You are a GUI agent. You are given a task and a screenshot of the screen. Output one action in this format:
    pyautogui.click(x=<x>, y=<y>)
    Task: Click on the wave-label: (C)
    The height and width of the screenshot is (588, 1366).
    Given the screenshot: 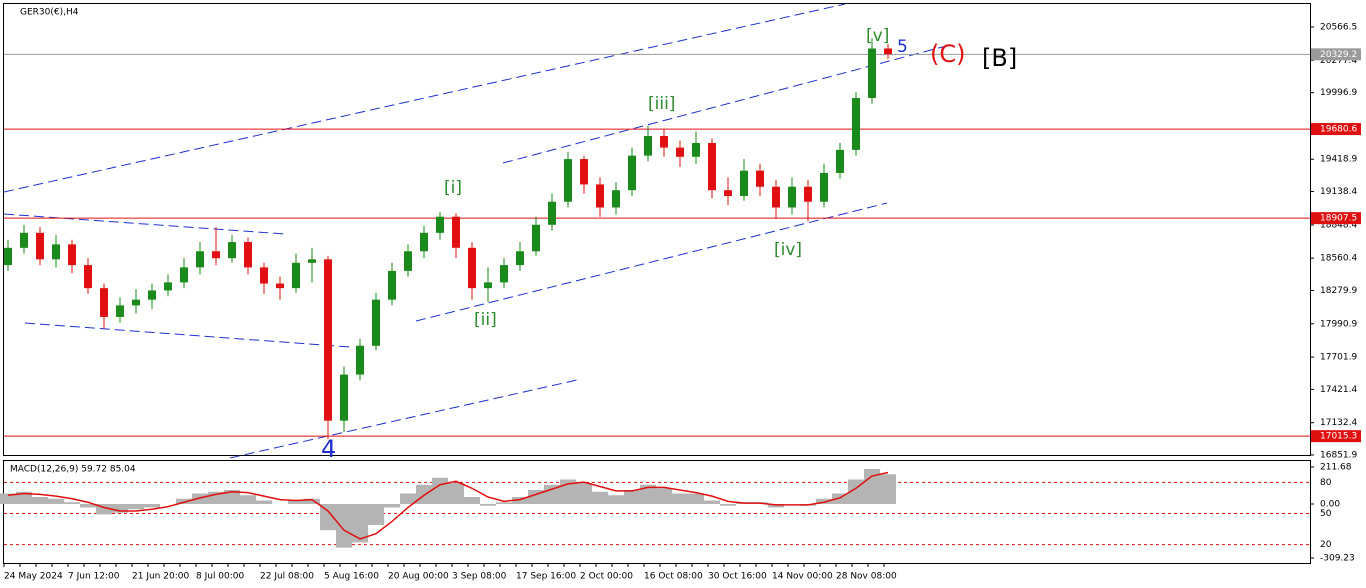 What is the action you would take?
    pyautogui.click(x=947, y=54)
    